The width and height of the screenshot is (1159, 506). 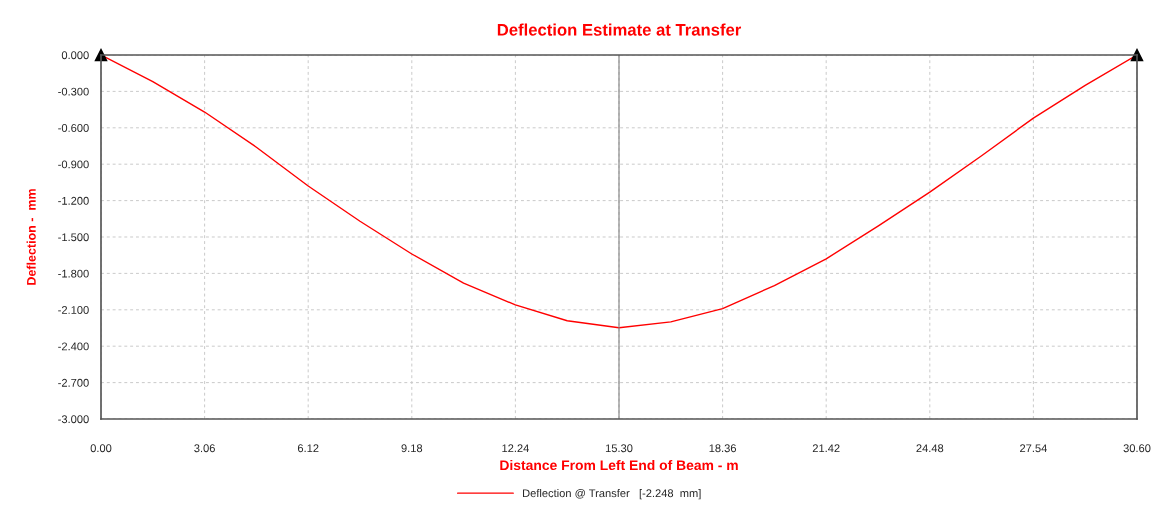 I want to click on y-tick-label: -1.200, so click(x=73, y=200).